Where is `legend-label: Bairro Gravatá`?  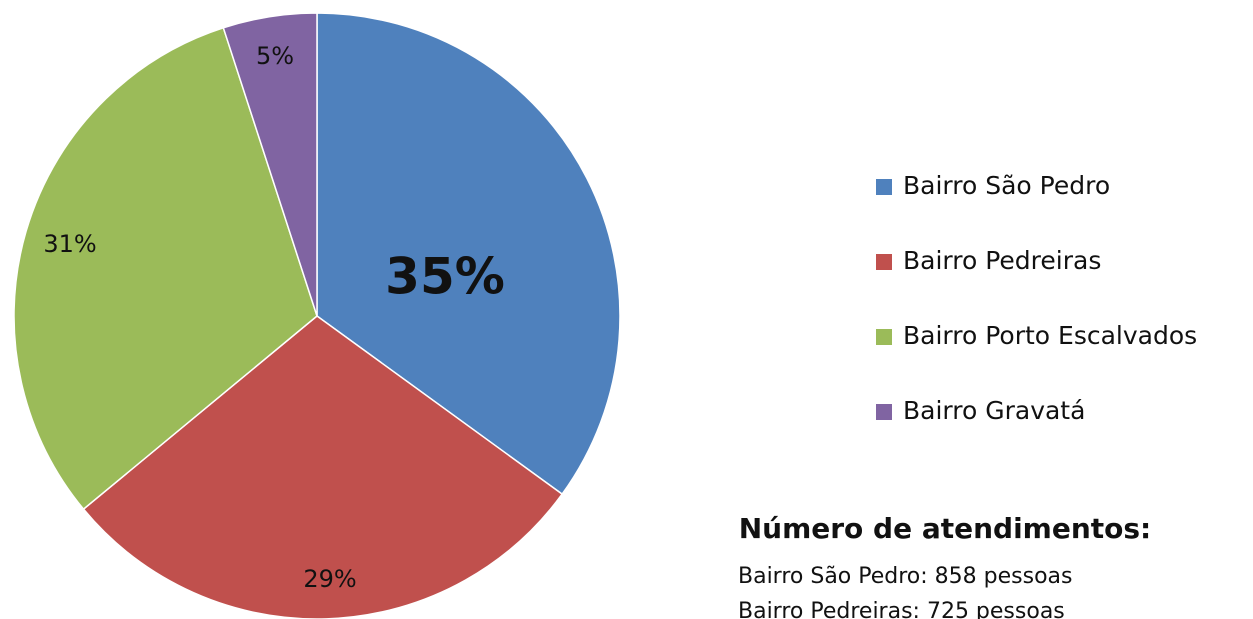
legend-label: Bairro Gravatá is located at coordinates (994, 410).